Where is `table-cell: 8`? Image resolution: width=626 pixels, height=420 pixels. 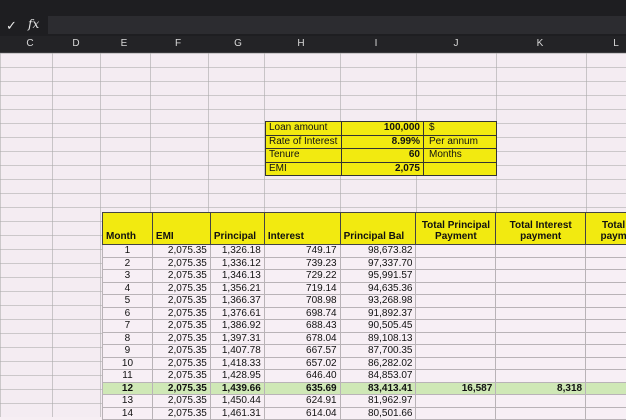 table-cell: 8 is located at coordinates (128, 338).